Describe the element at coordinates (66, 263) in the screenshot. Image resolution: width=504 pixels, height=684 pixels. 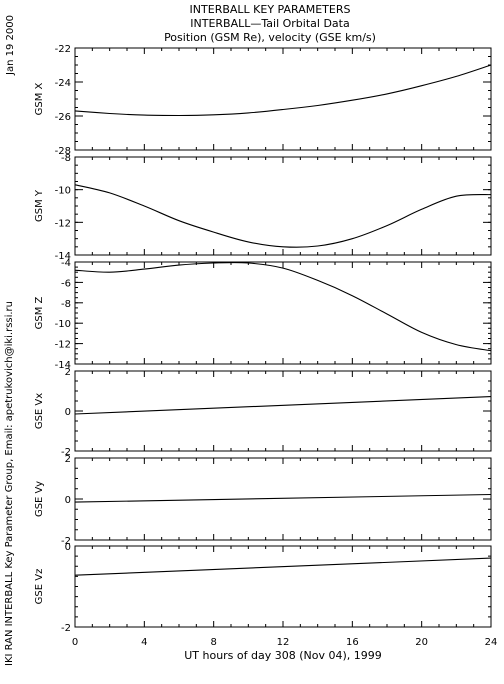
I see `y-tick-label: -4` at that location.